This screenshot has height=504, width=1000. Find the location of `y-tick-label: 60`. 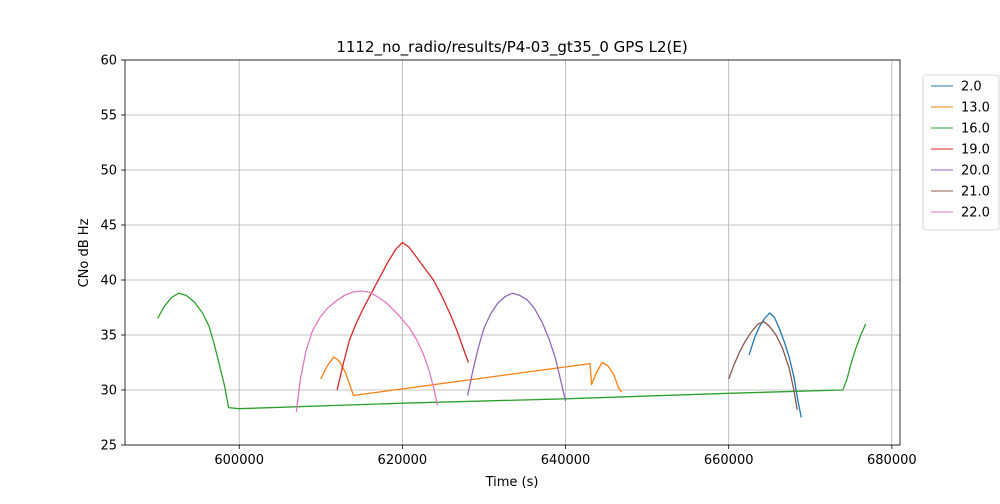

y-tick-label: 60 is located at coordinates (108, 61).